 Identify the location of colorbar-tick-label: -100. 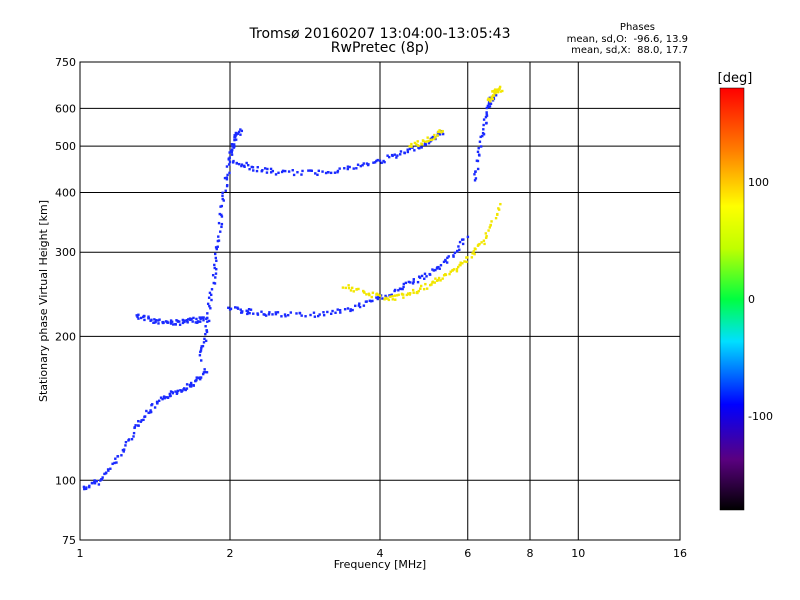
(760, 416).